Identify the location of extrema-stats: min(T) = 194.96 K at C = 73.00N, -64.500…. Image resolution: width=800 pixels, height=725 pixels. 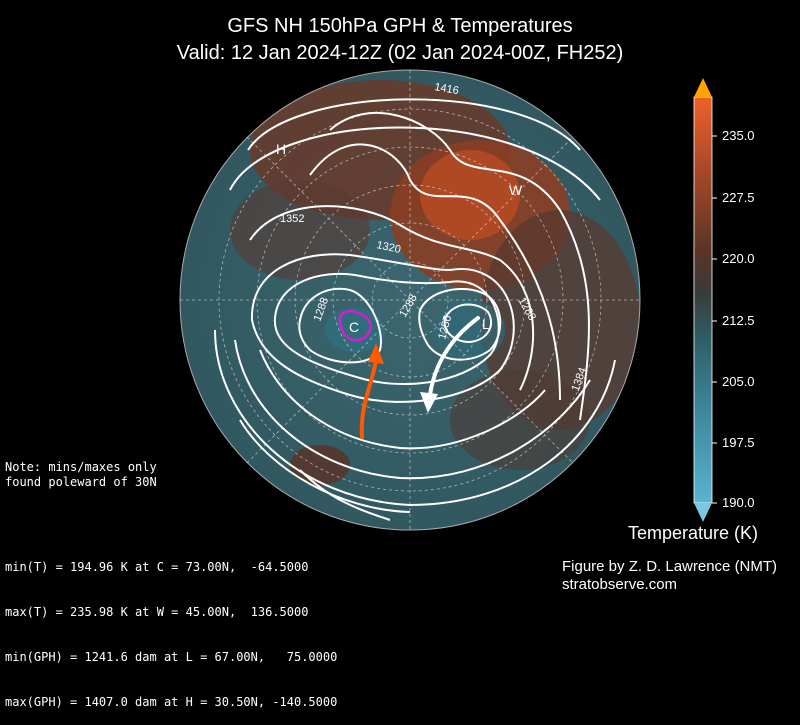
(171, 627).